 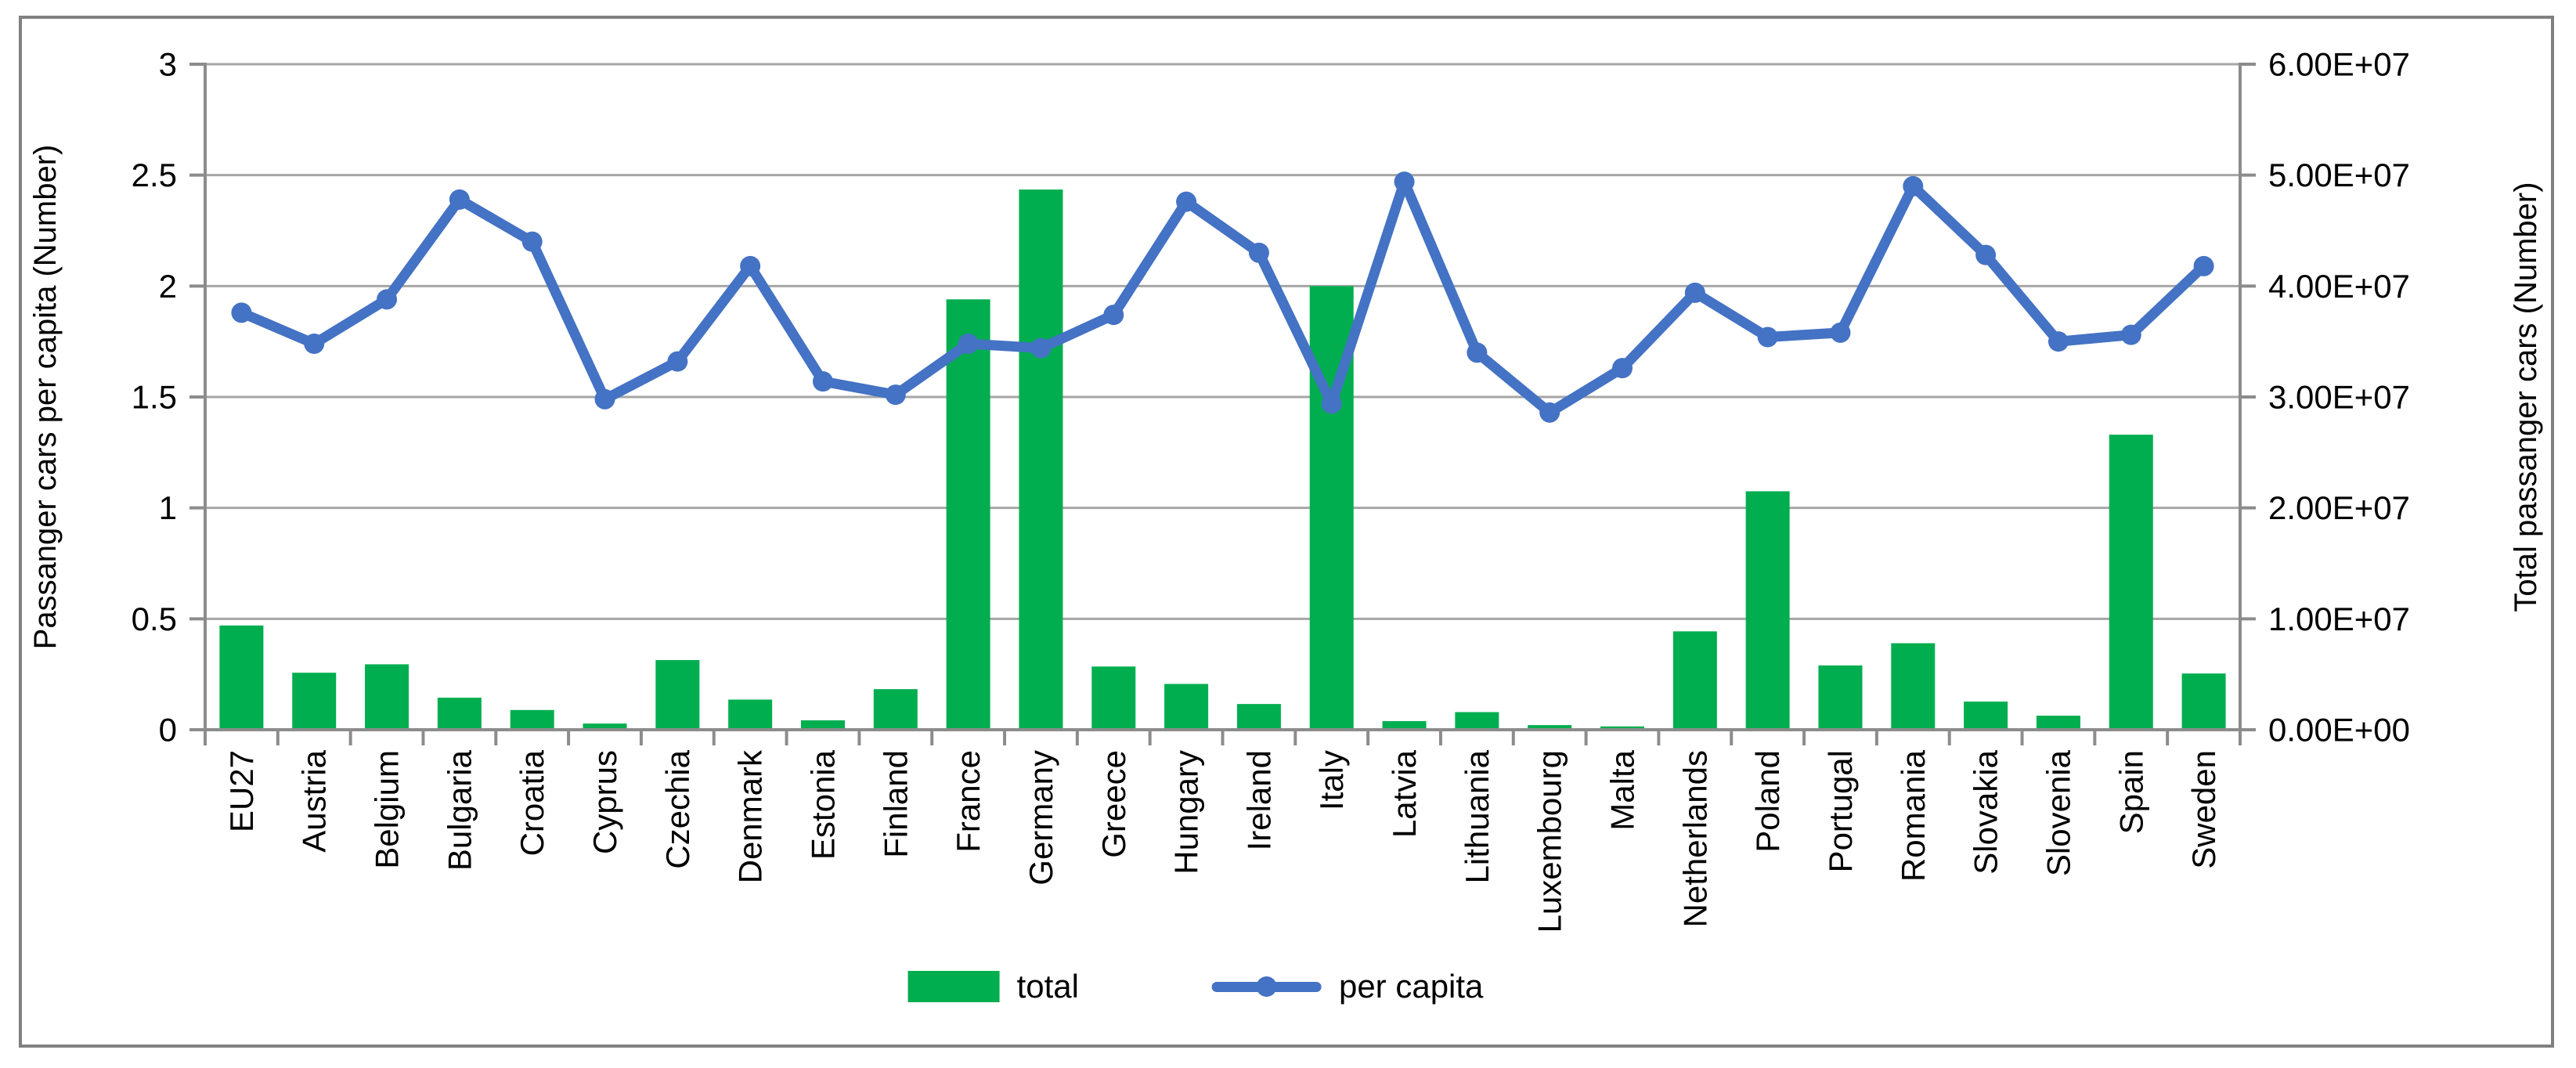 I want to click on right-tick-label: 2.00E+07, so click(x=2339, y=507).